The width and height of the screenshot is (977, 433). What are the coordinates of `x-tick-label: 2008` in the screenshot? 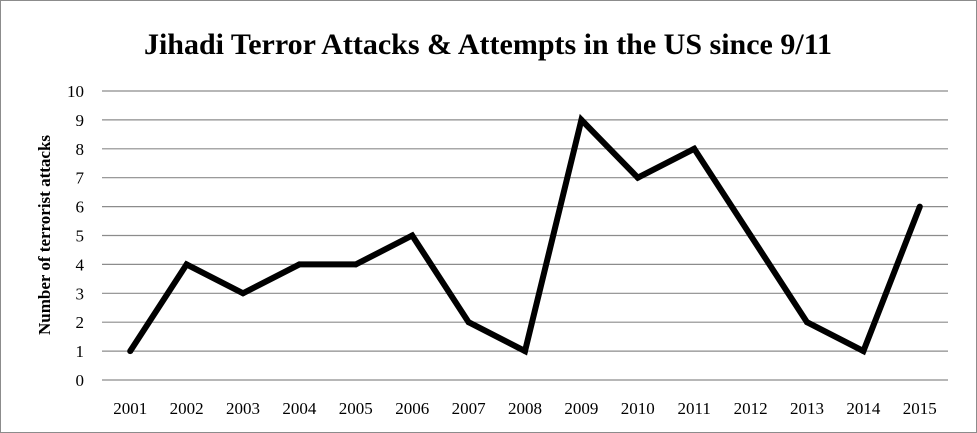 It's located at (525, 408).